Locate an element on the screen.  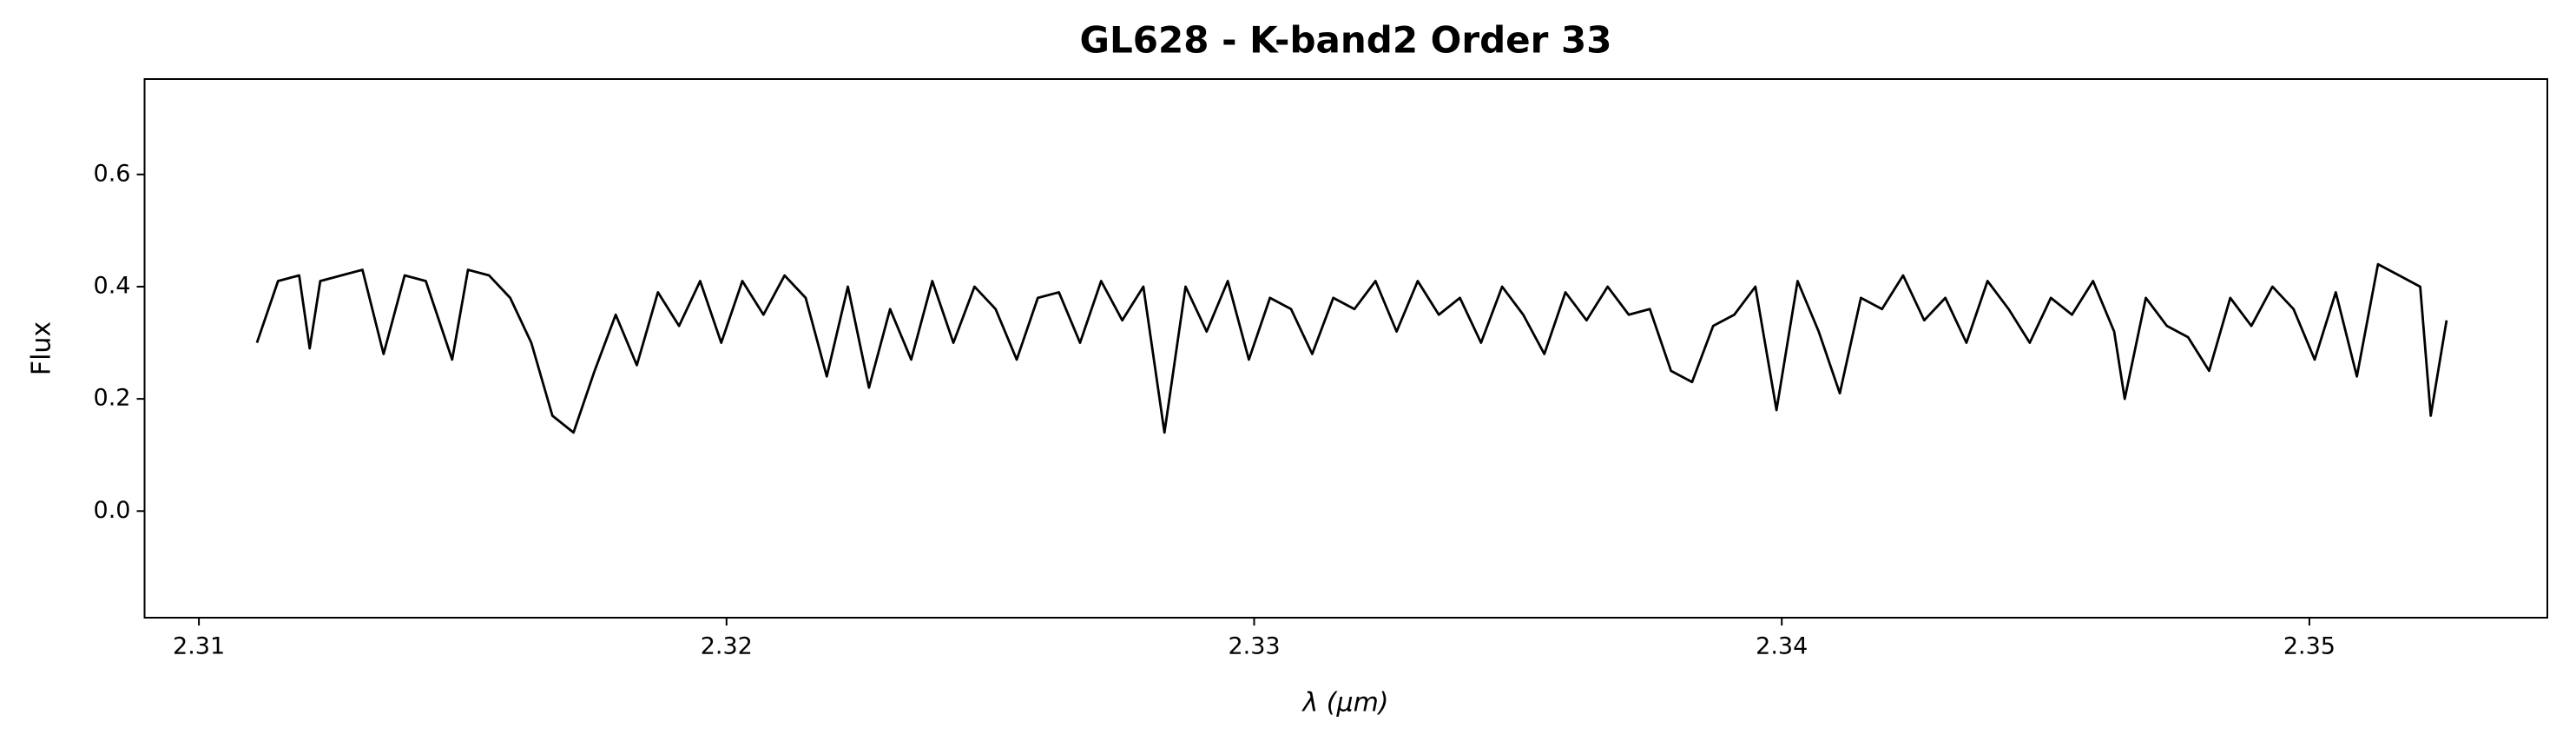
y-tick-label: 0.6 is located at coordinates (112, 173).